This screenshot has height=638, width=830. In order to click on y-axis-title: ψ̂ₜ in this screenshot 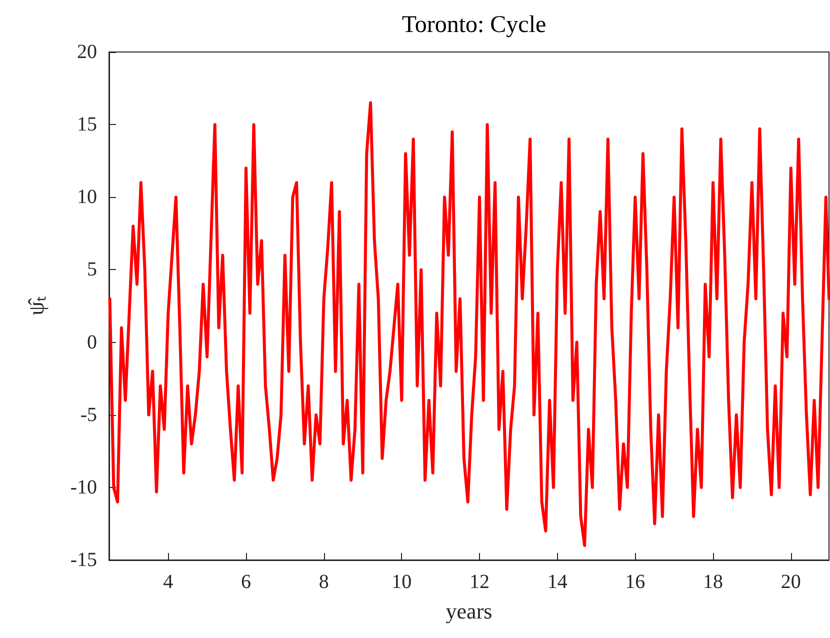, I will do `click(36, 306)`.